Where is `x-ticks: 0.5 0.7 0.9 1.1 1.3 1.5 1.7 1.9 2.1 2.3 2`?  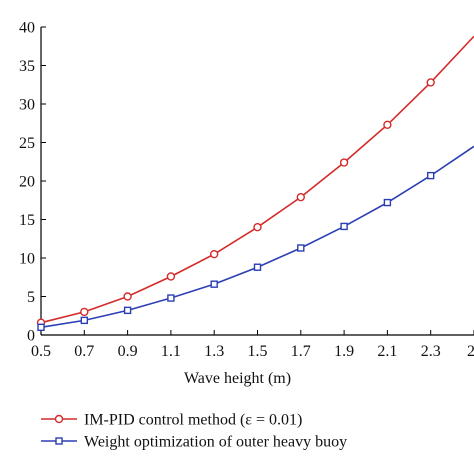 x-ticks: 0.5 0.7 0.9 1.1 1.3 1.5 1.7 1.9 2.1 2.3 2 is located at coordinates (252, 345).